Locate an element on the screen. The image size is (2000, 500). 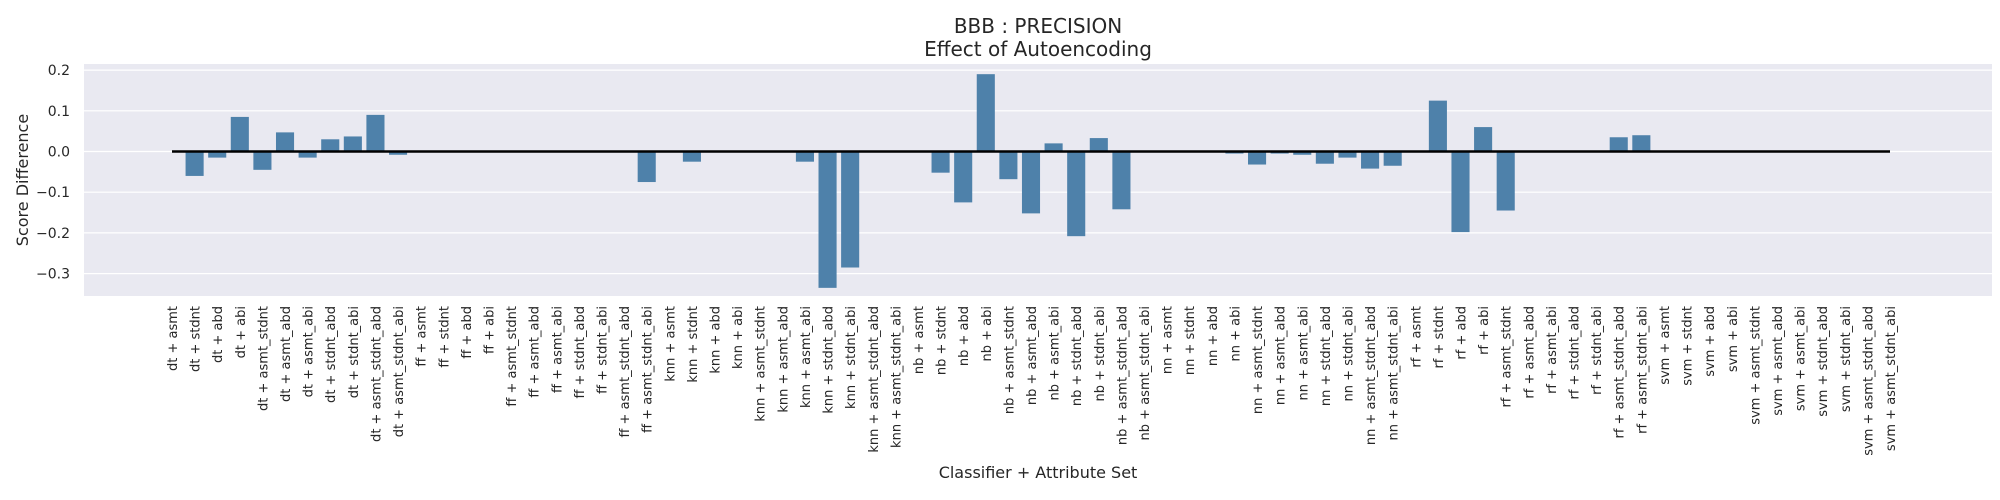
x-tick-label: rf + abd is located at coordinates (1462, 333).